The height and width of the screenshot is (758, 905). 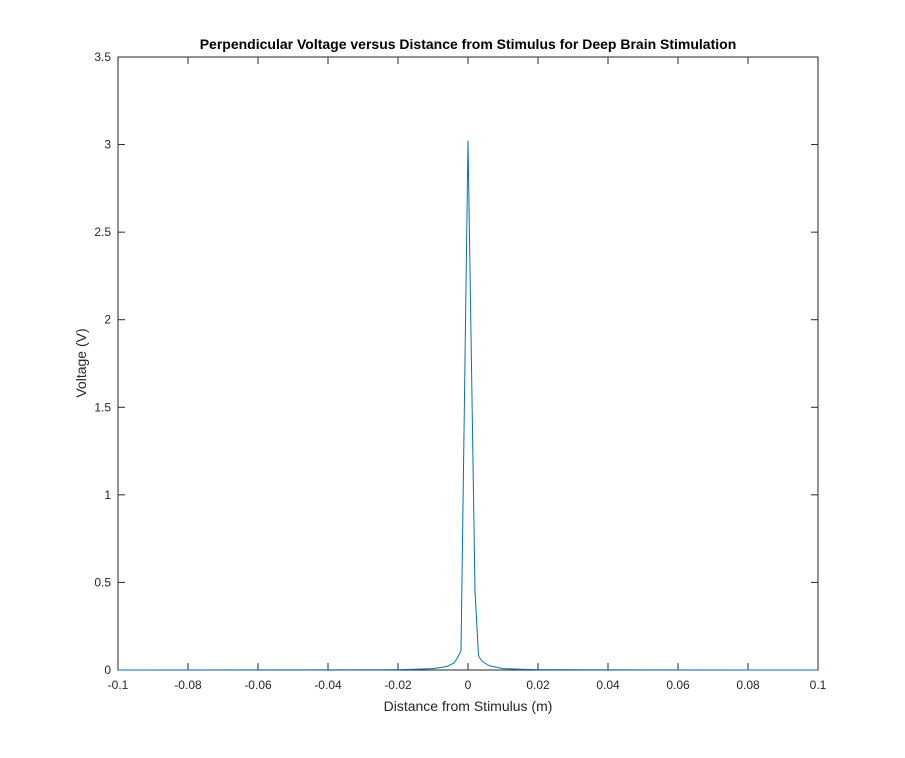 I want to click on x-tick-label: -0.1, so click(x=118, y=685).